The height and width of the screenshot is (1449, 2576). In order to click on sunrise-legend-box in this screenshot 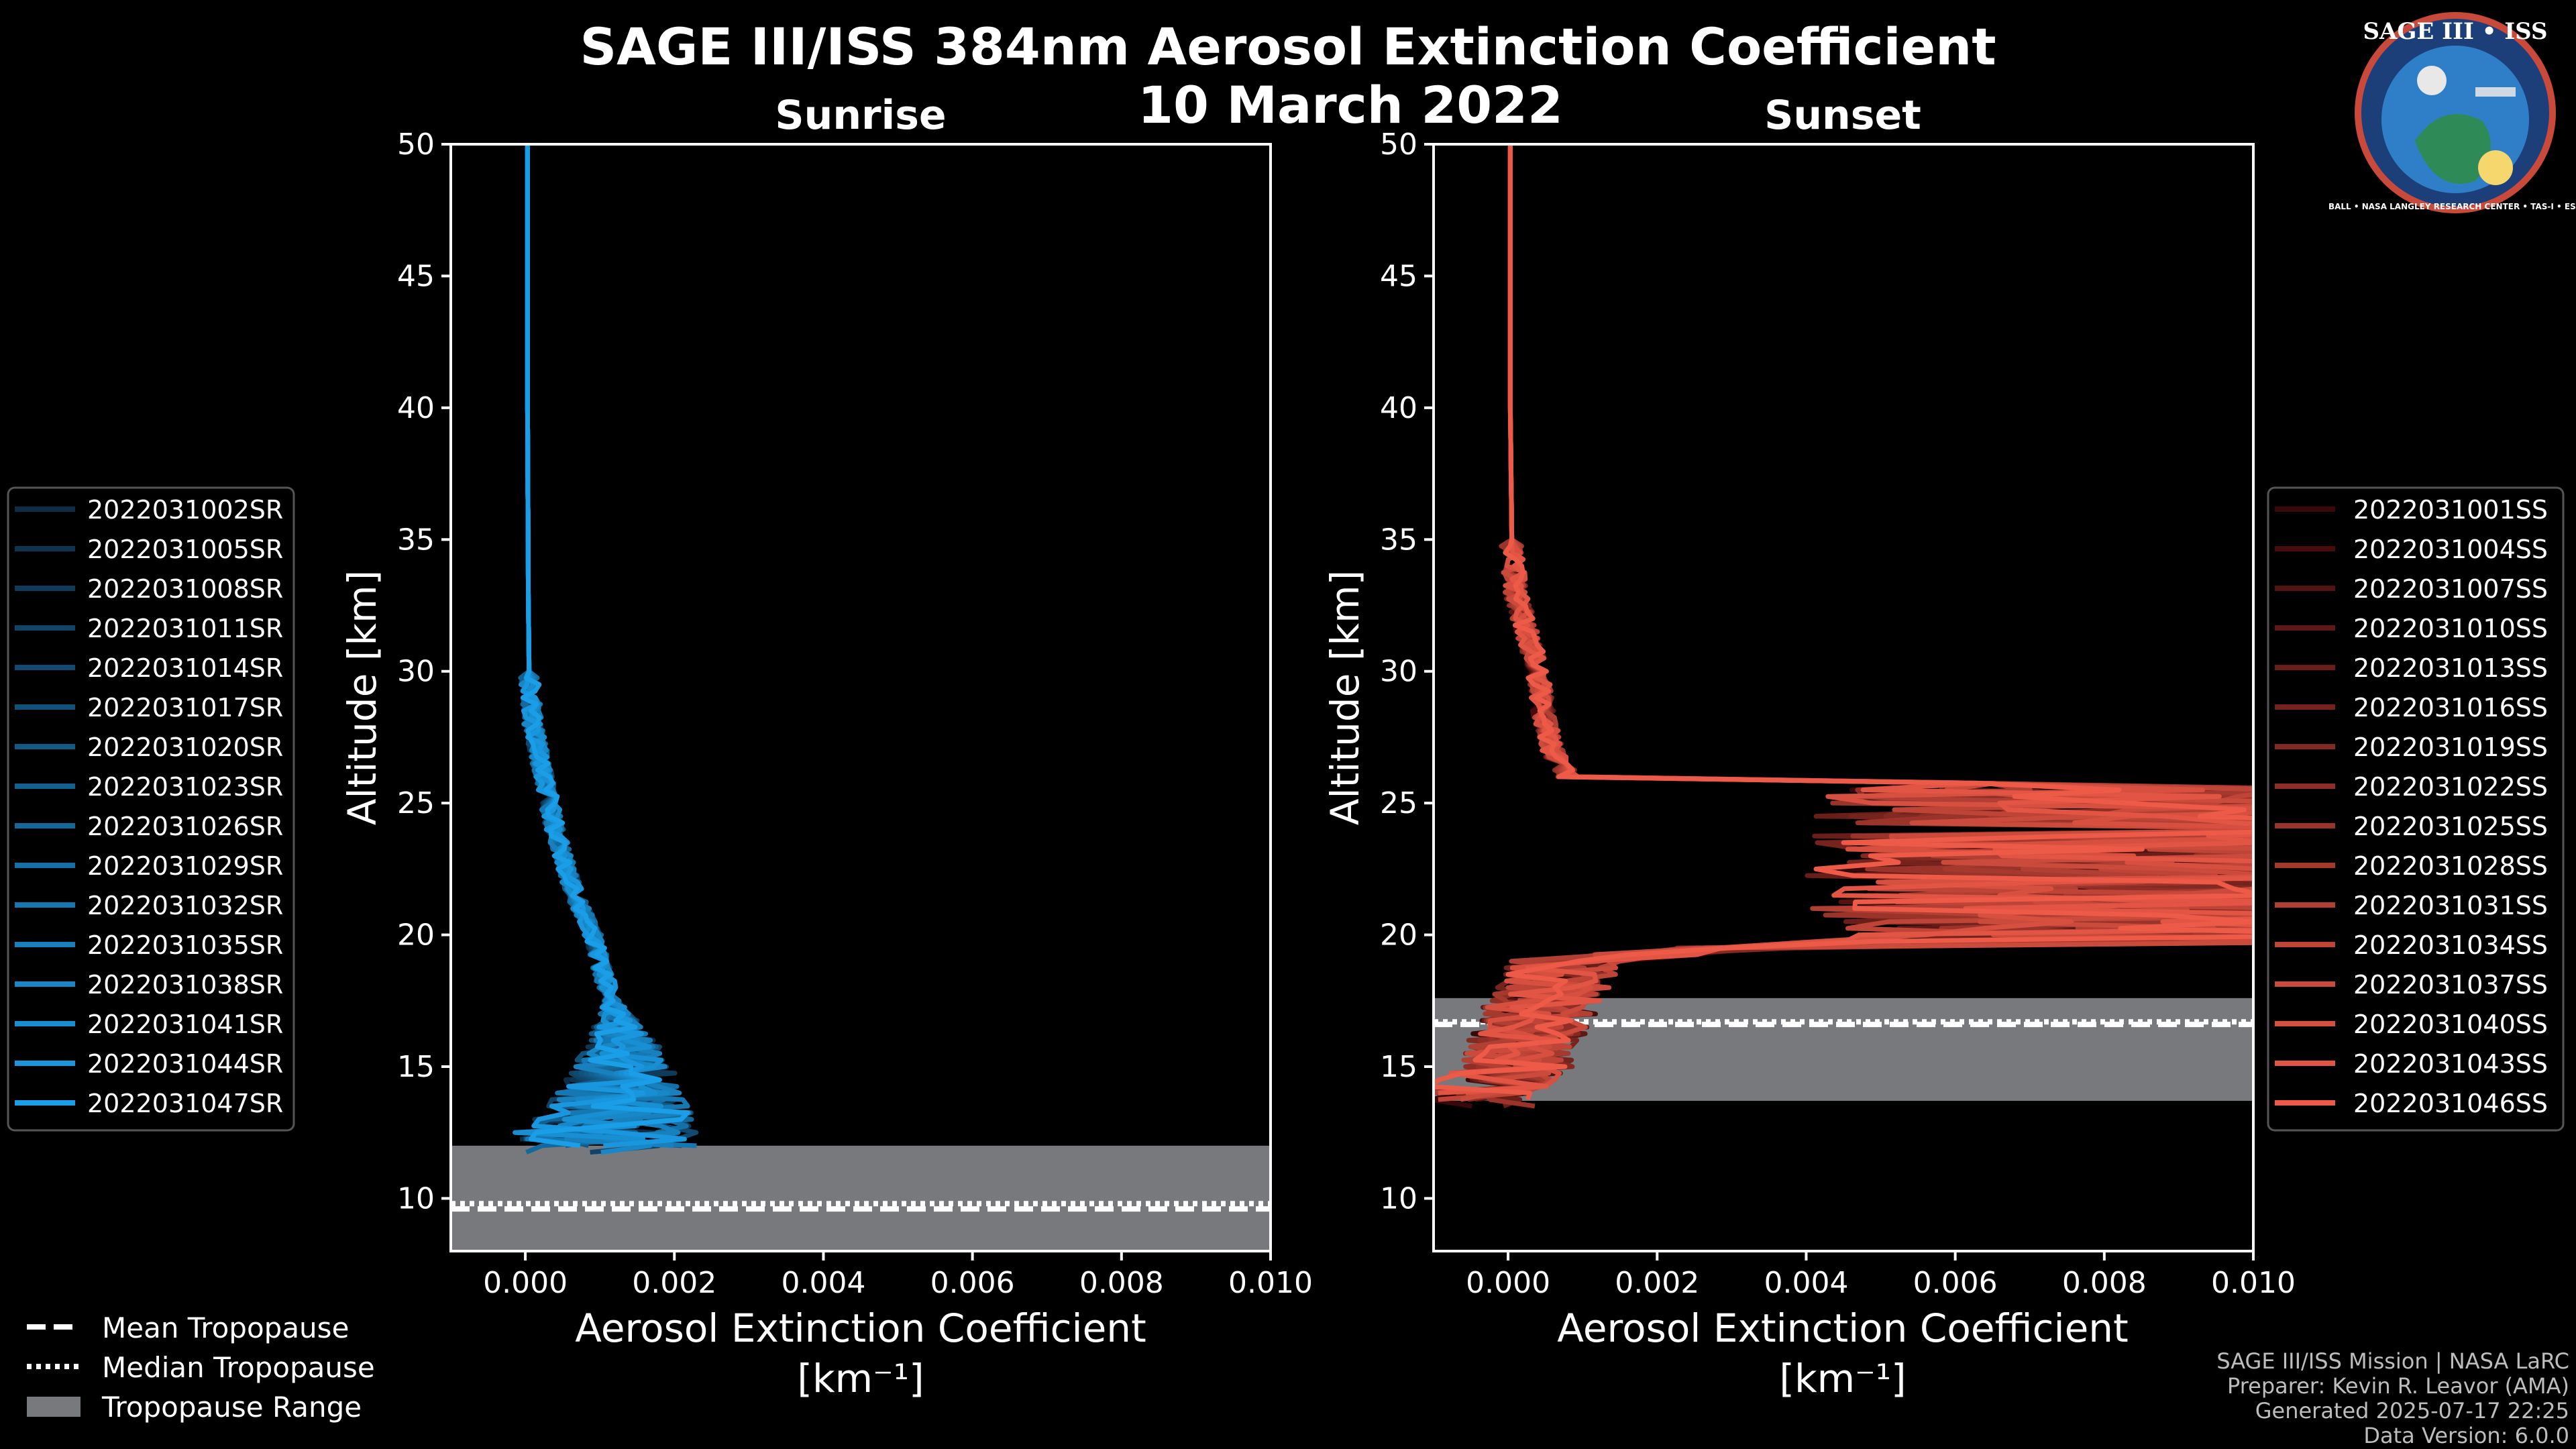, I will do `click(151, 809)`.